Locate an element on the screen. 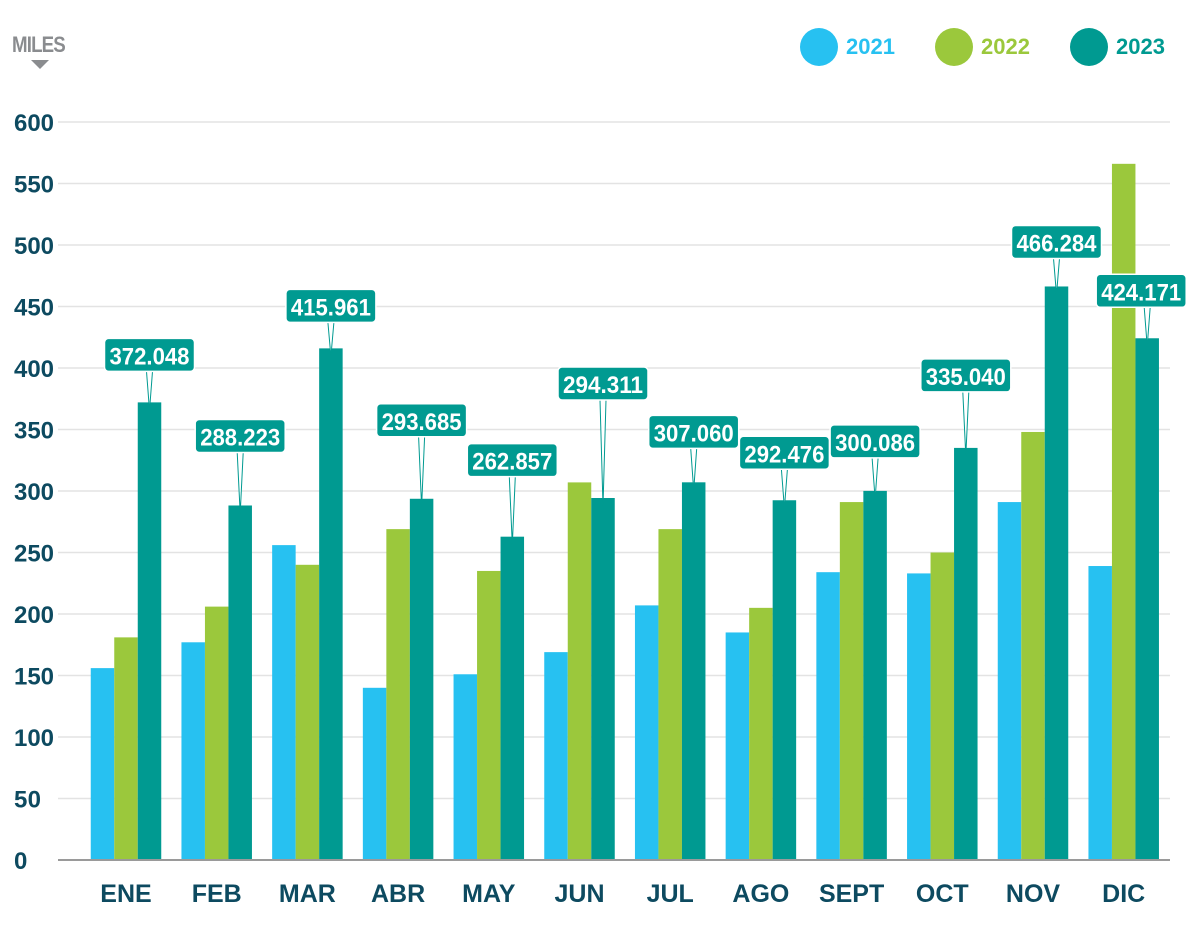 This screenshot has width=1200, height=932. legend-swatch-2023 is located at coordinates (1089, 47).